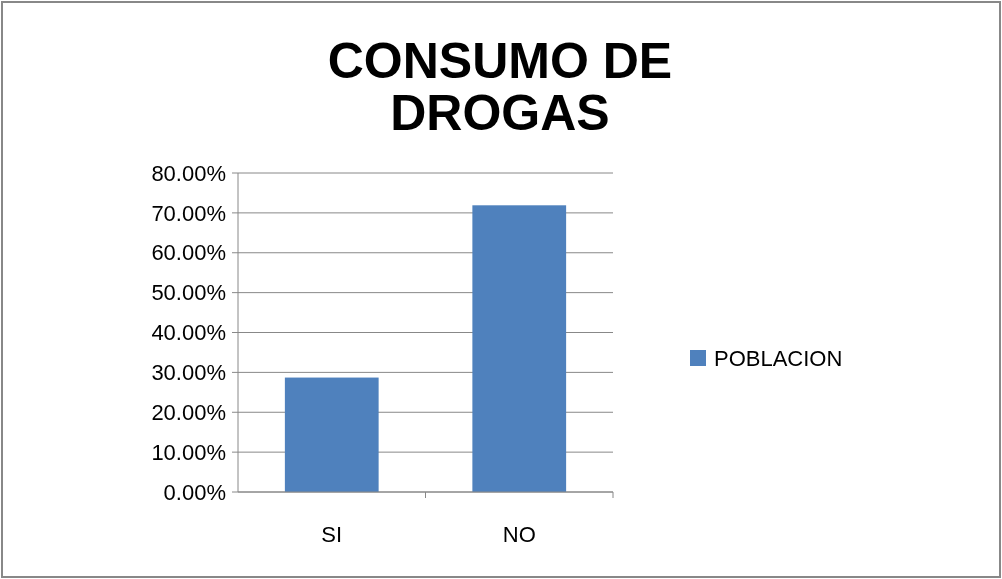 The width and height of the screenshot is (1002, 579). What do you see at coordinates (188, 373) in the screenshot?
I see `y-tick-label: 30.00%` at bounding box center [188, 373].